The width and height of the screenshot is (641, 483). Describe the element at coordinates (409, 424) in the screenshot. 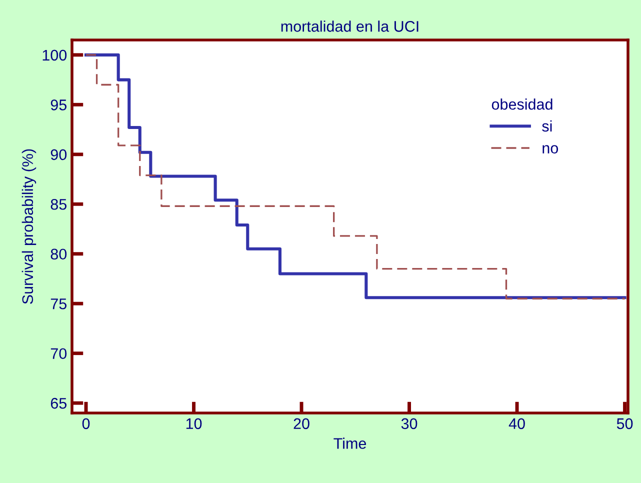

I see `x-tick-label: 30` at that location.